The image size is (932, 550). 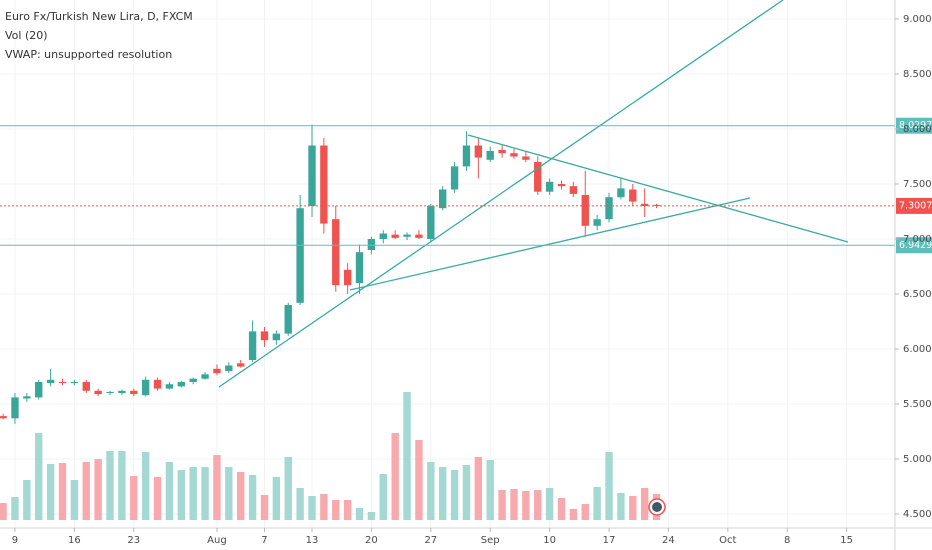 What do you see at coordinates (217, 540) in the screenshot?
I see `x-tick-label: Aug` at bounding box center [217, 540].